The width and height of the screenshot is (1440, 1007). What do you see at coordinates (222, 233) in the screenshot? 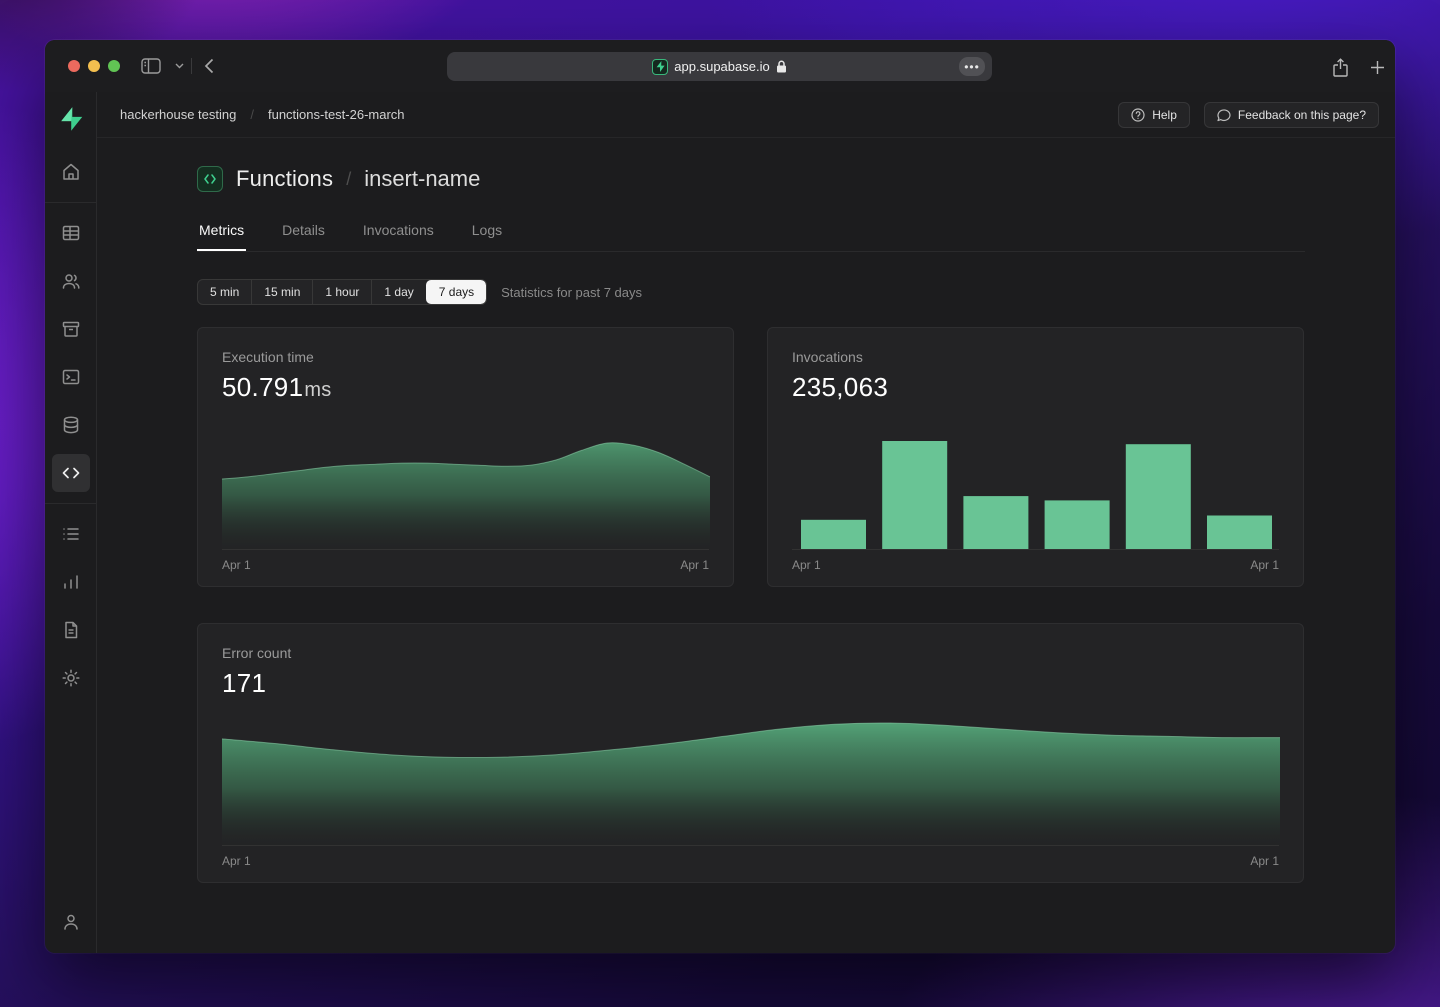
I see `tab-metrics: Metrics` at bounding box center [222, 233].